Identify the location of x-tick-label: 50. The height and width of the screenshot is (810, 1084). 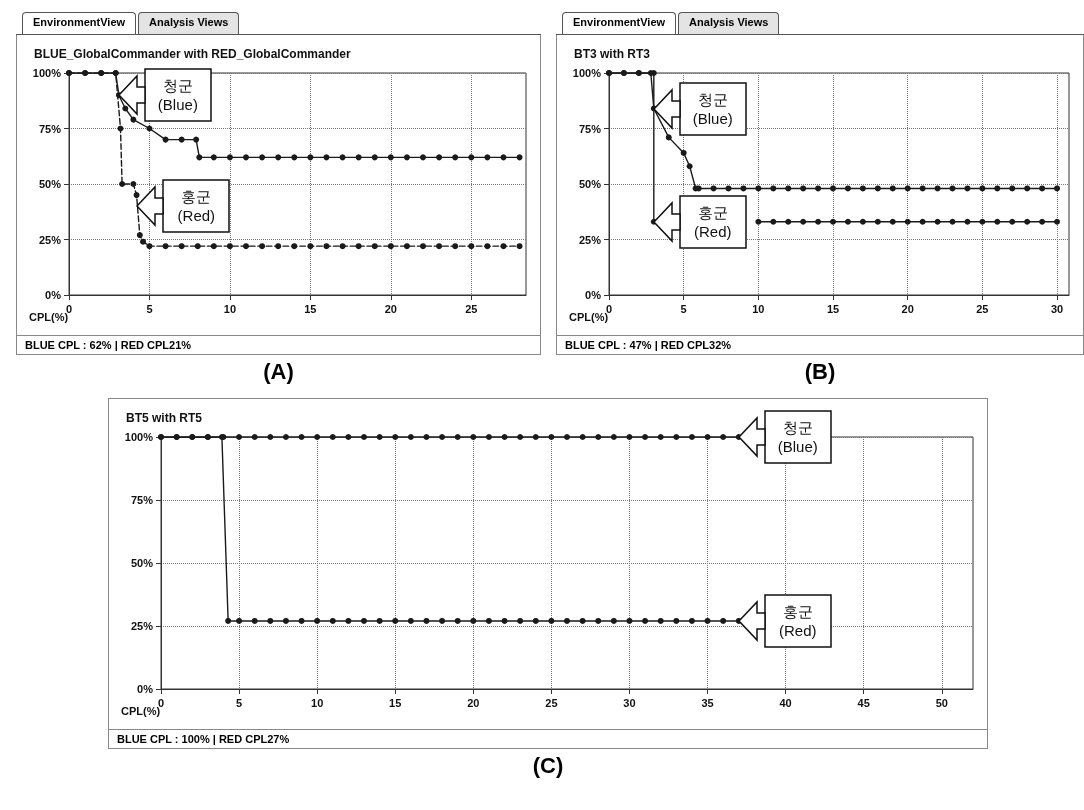
(941, 702).